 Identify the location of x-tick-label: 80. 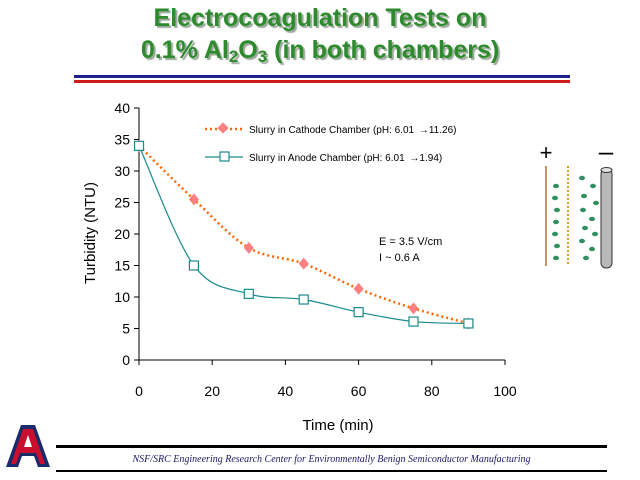
(432, 391).